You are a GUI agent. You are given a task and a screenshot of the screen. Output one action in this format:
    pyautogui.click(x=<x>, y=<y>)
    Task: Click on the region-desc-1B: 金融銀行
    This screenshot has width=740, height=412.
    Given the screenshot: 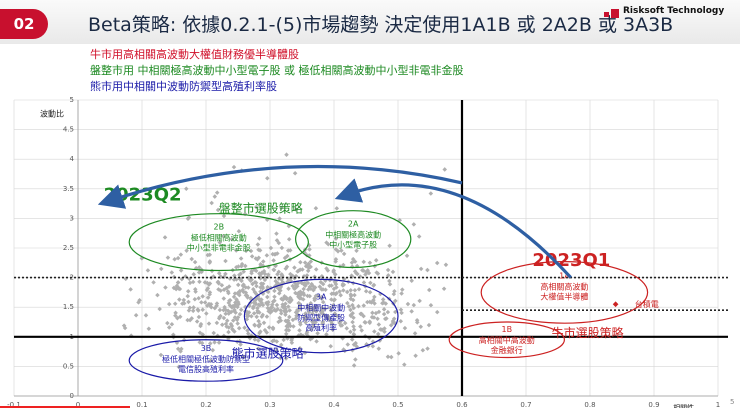 What is the action you would take?
    pyautogui.click(x=507, y=350)
    